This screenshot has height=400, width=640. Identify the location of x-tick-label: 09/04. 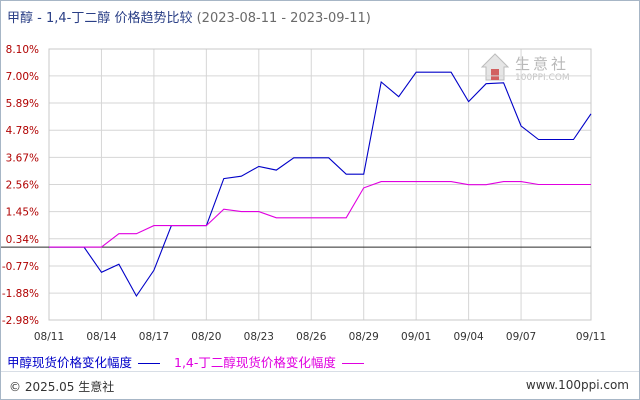
(468, 337).